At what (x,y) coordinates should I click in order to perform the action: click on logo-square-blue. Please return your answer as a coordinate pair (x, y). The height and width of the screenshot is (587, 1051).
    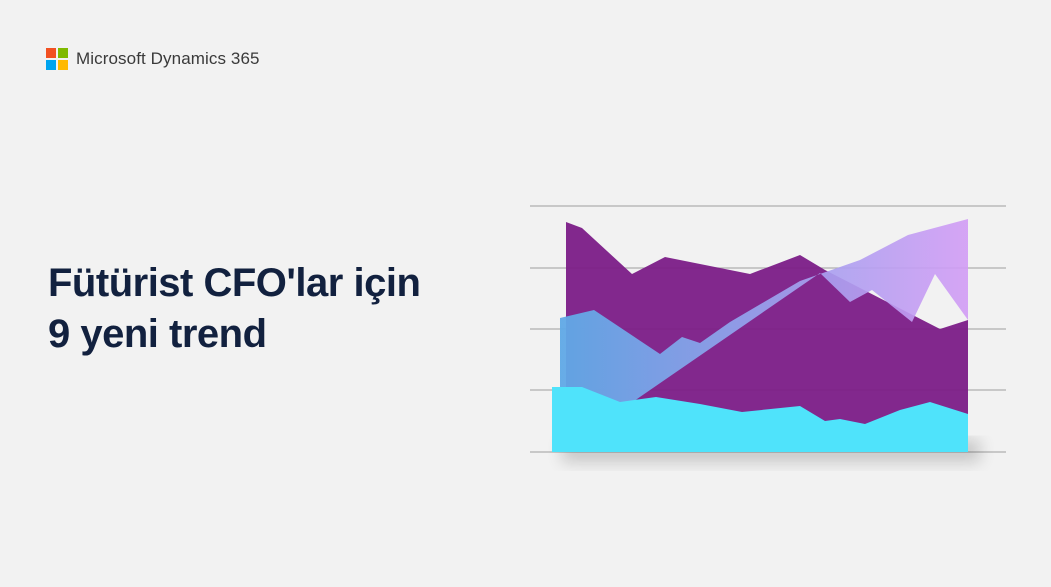
    Looking at the image, I should click on (51, 65).